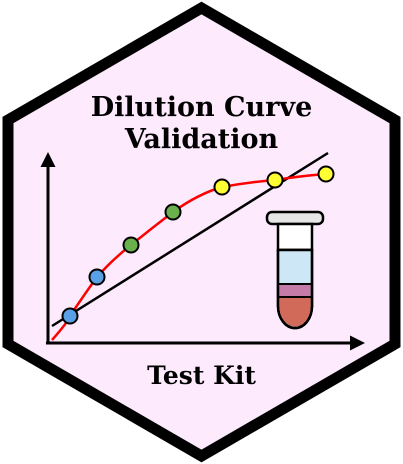 The height and width of the screenshot is (464, 403). What do you see at coordinates (201, 375) in the screenshot?
I see `footer-label: Test Kit` at bounding box center [201, 375].